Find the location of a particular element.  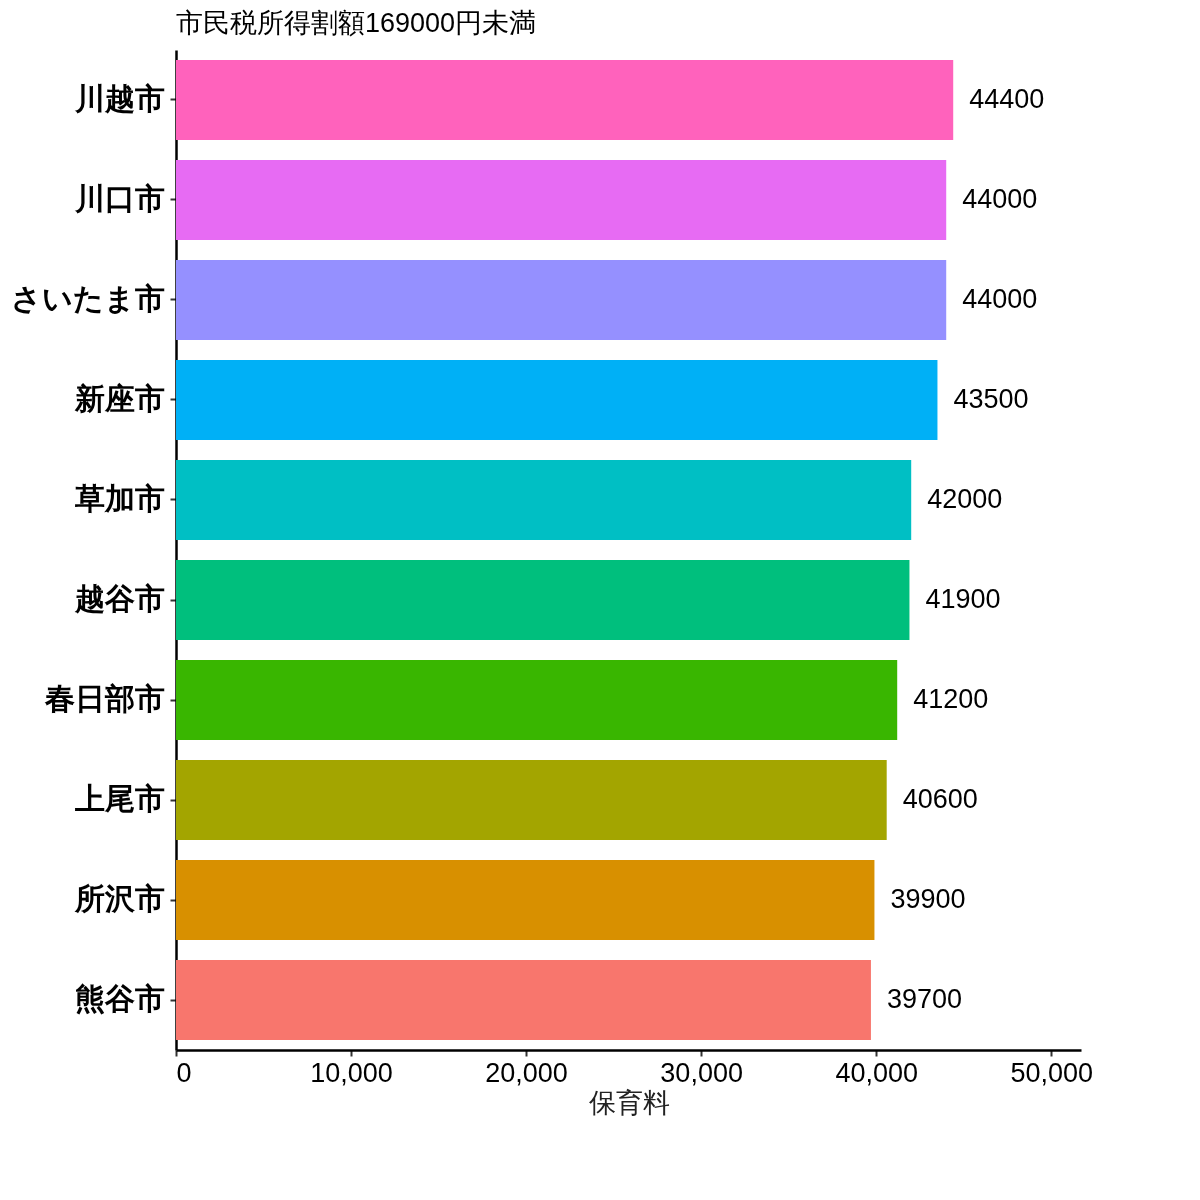

y-tick-label: さいたま市 is located at coordinates (87, 298).